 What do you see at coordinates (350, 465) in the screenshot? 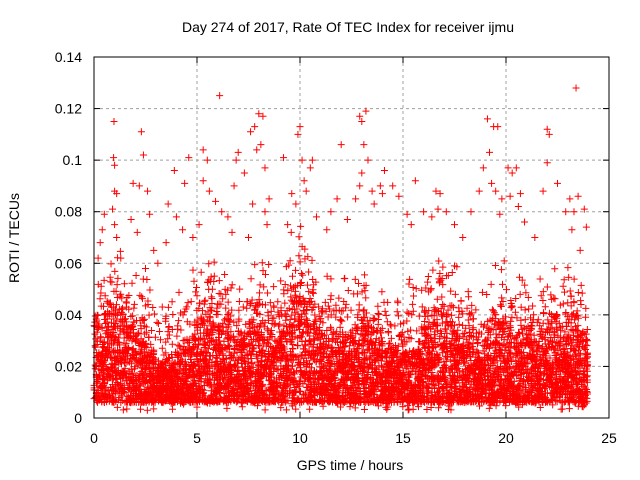
I see `x-axis-label: GPS time / hours` at bounding box center [350, 465].